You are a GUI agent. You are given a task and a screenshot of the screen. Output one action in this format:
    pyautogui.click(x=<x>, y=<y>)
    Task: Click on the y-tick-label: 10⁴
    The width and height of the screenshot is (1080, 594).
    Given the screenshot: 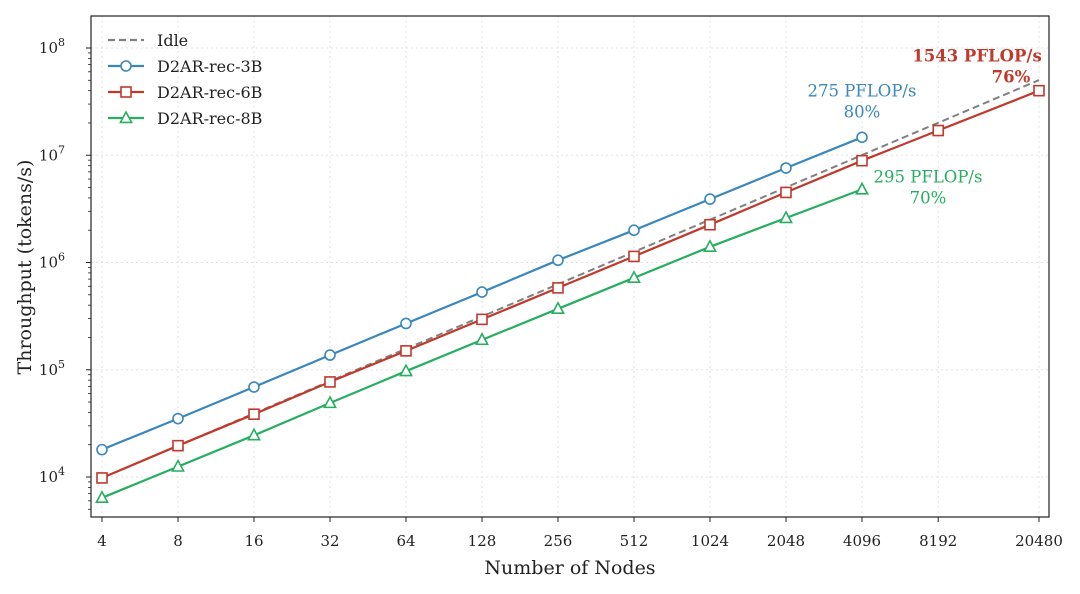 What is the action you would take?
    pyautogui.click(x=52, y=475)
    